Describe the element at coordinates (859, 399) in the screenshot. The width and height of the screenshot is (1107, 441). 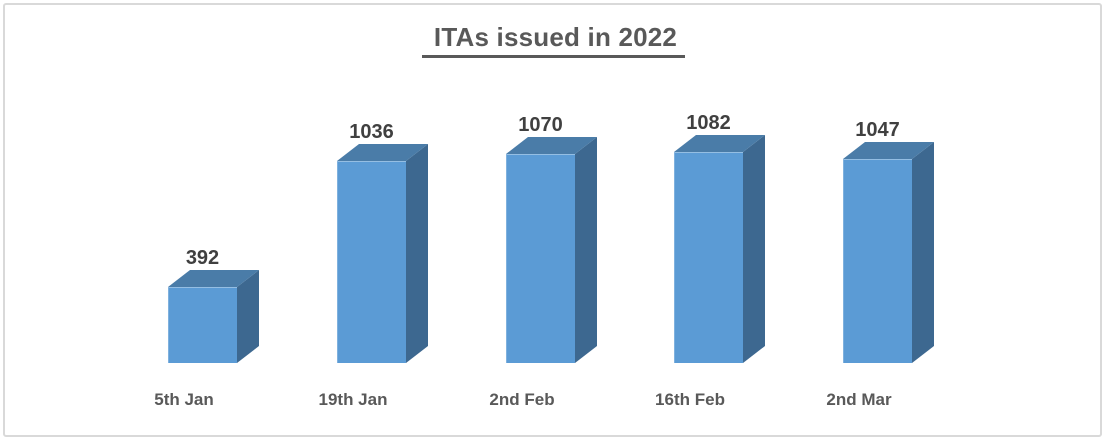
I see `category-axis-label: 2nd Mar` at that location.